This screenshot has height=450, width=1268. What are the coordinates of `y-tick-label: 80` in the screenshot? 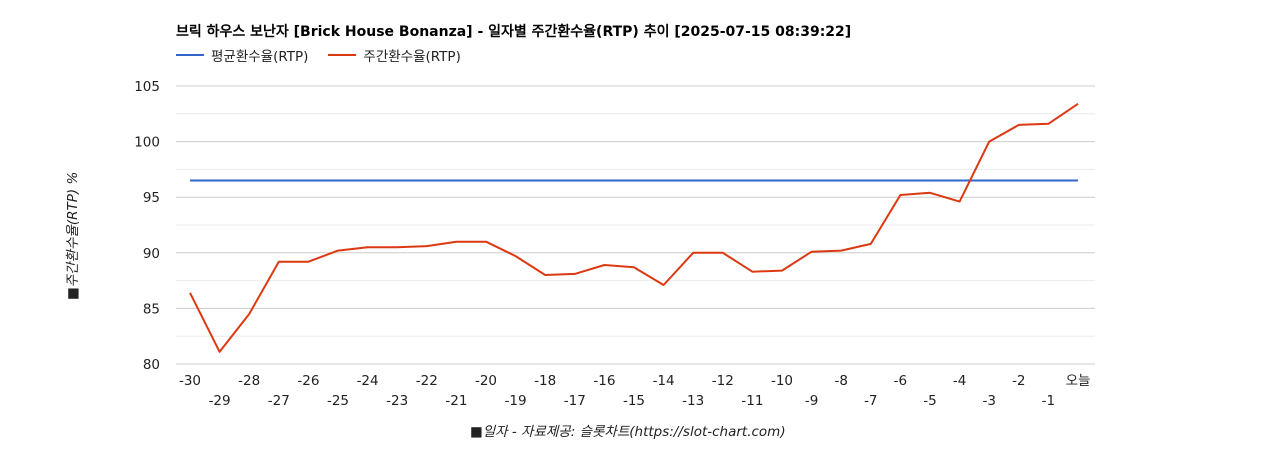 It's located at (151, 365).